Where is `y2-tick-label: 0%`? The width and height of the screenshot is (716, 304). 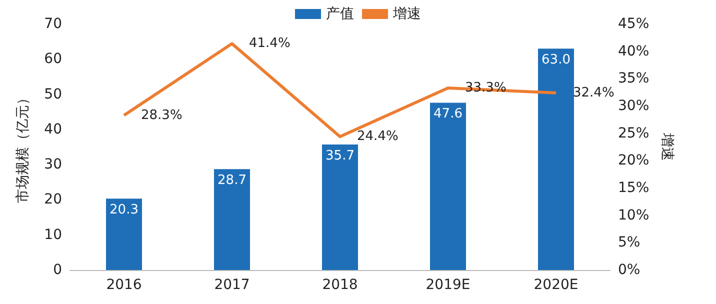
y2-tick-label: 0% is located at coordinates (629, 270).